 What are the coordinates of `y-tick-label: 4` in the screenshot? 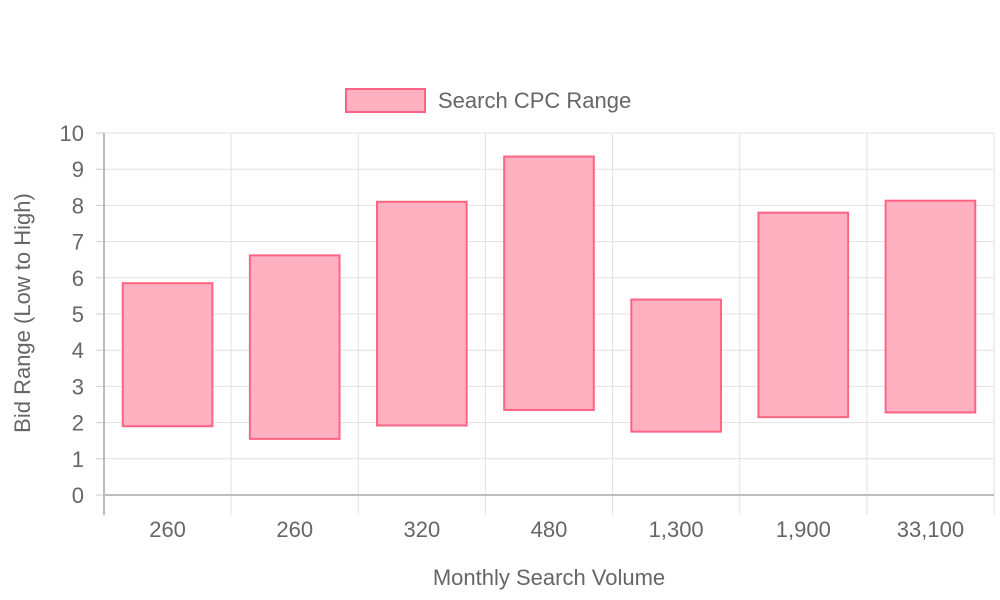 It's located at (78, 350).